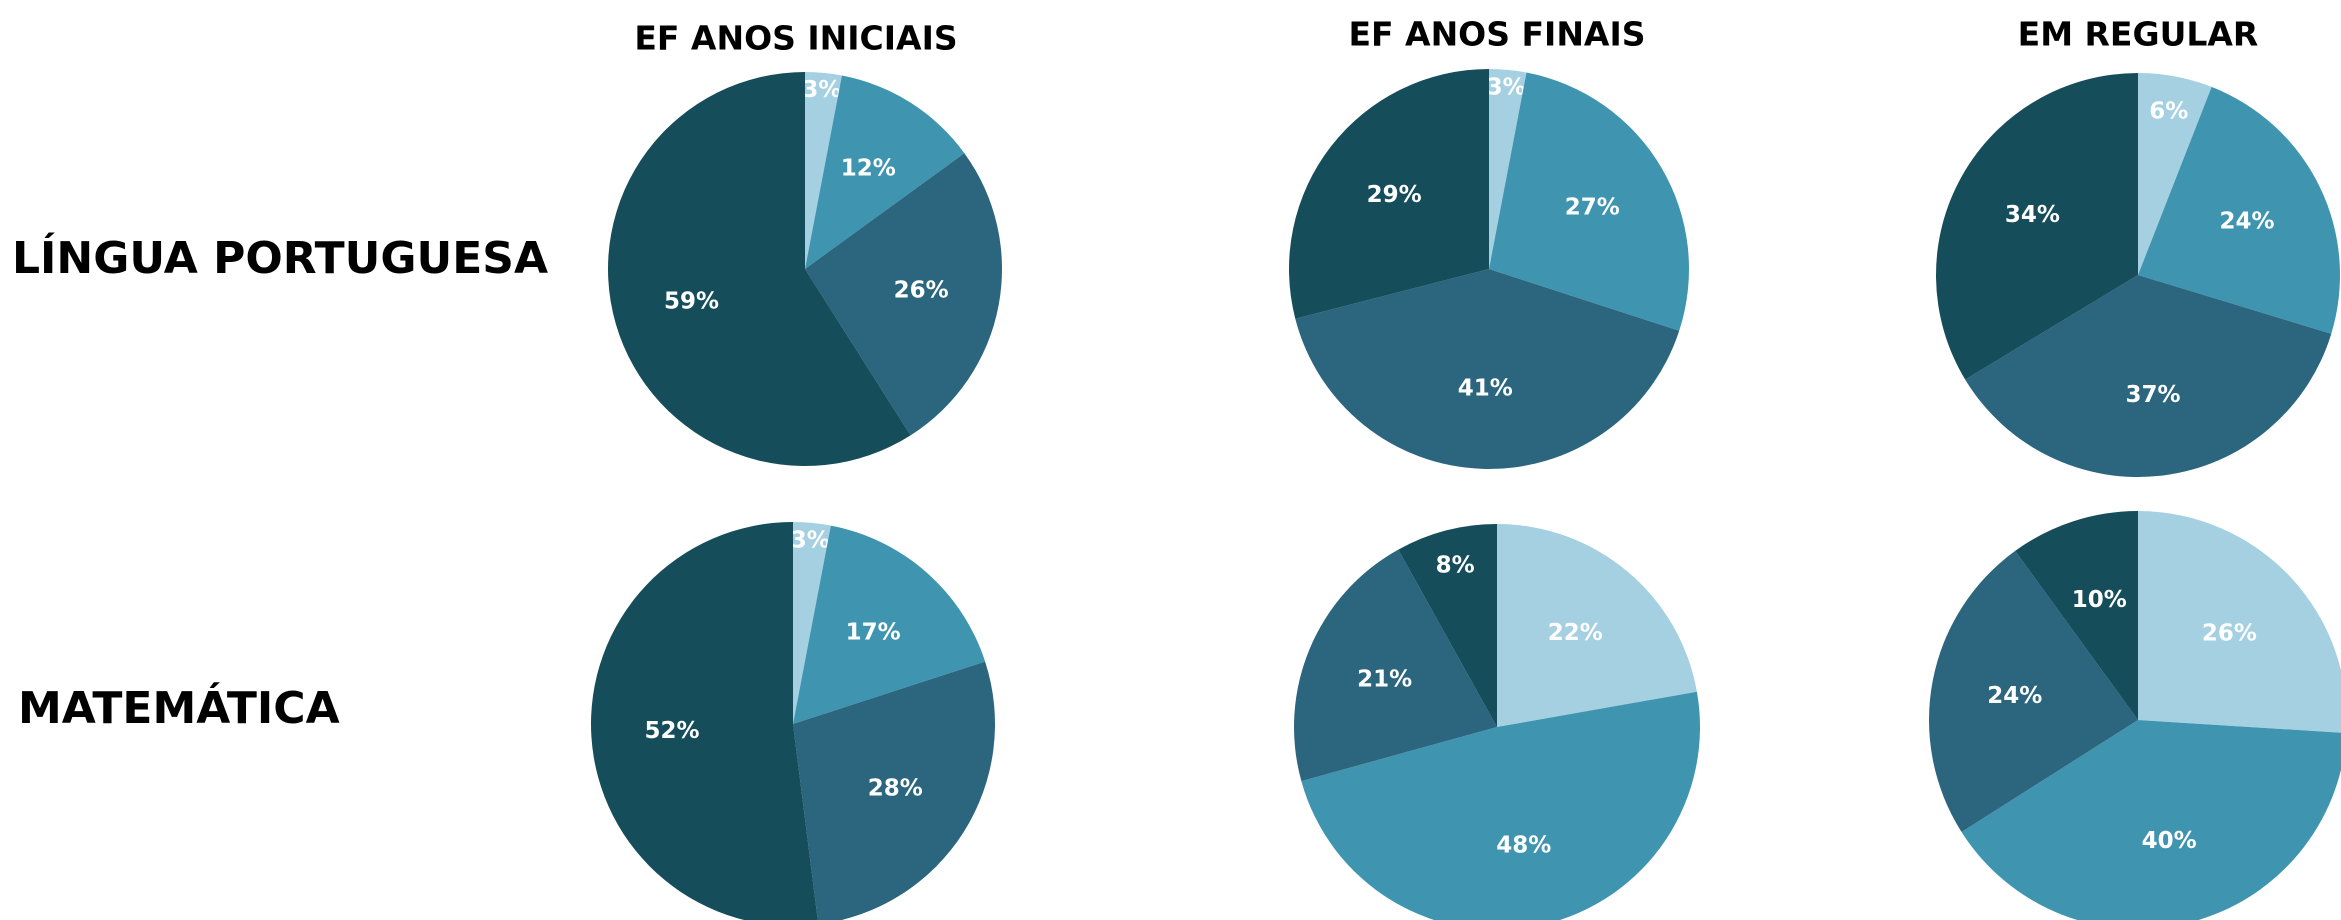 Image resolution: width=2341 pixels, height=920 pixels. Describe the element at coordinates (1575, 633) in the screenshot. I see `slice-label: 22%` at that location.